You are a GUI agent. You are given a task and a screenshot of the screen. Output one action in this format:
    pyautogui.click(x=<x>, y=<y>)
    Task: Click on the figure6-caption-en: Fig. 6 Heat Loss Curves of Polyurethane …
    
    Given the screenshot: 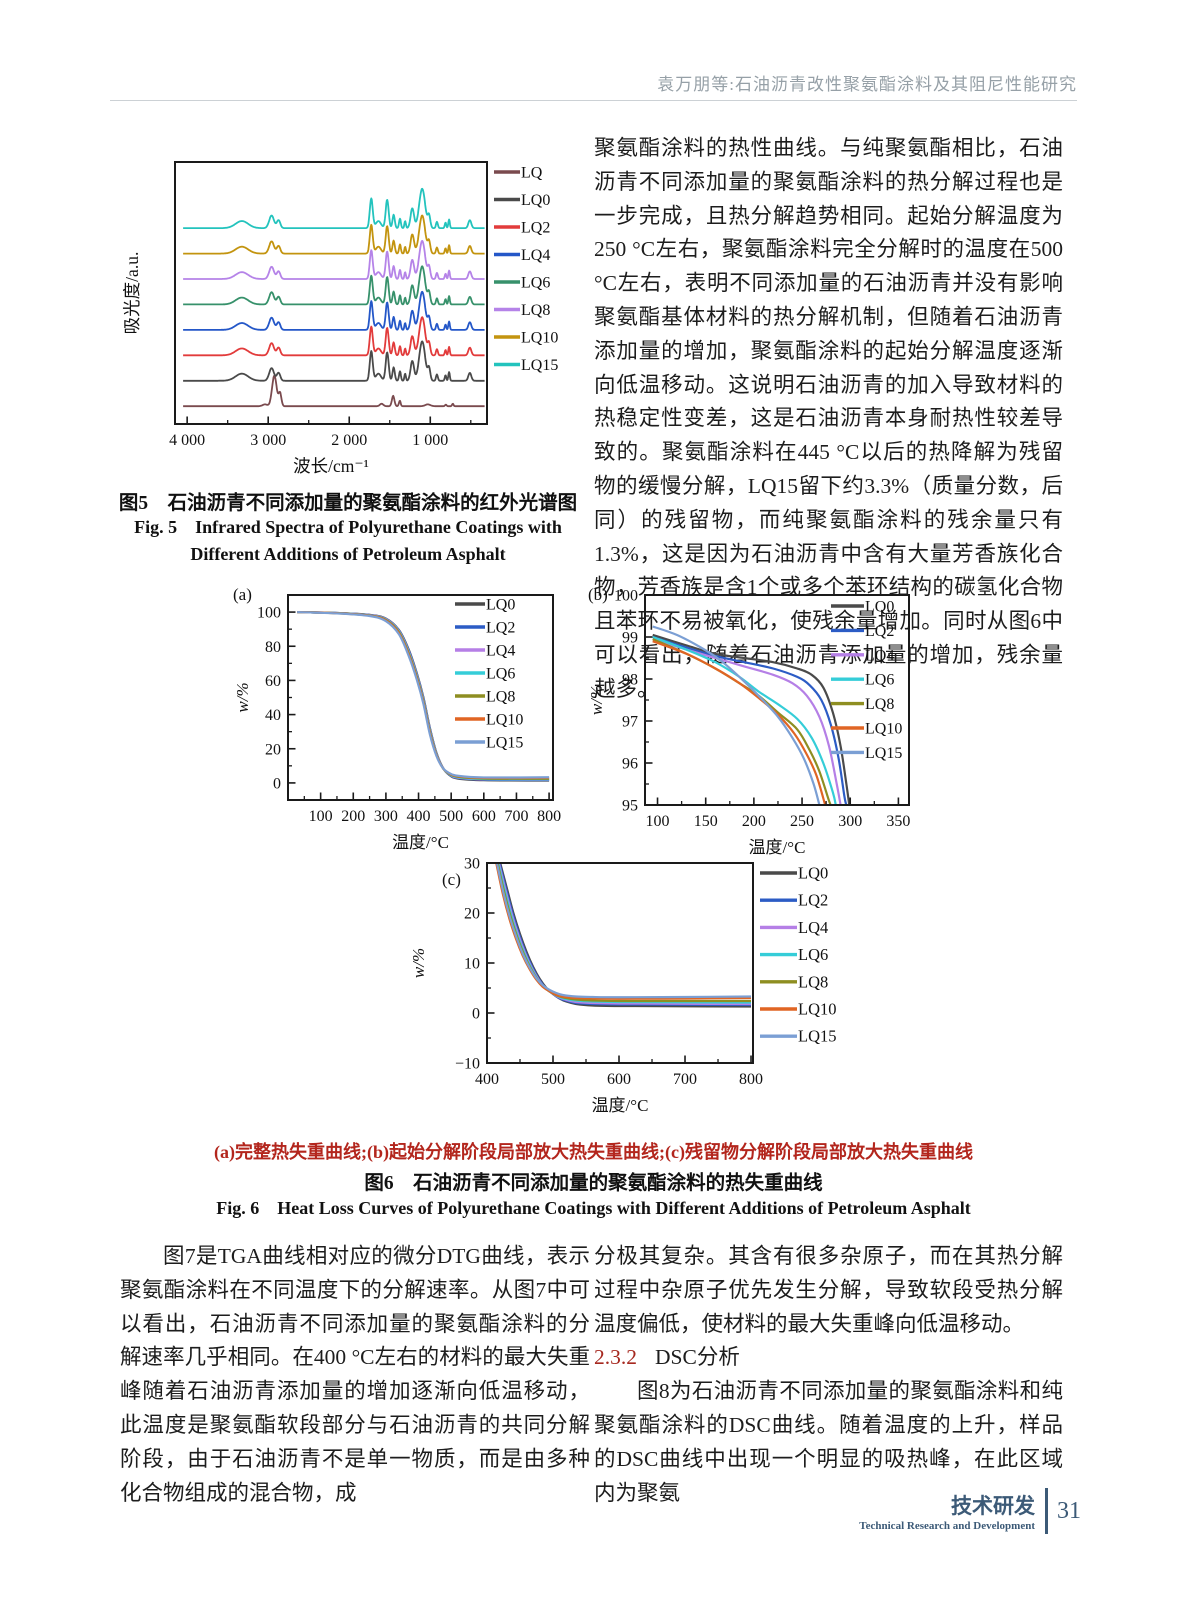 What is the action you would take?
    pyautogui.click(x=593, y=1208)
    